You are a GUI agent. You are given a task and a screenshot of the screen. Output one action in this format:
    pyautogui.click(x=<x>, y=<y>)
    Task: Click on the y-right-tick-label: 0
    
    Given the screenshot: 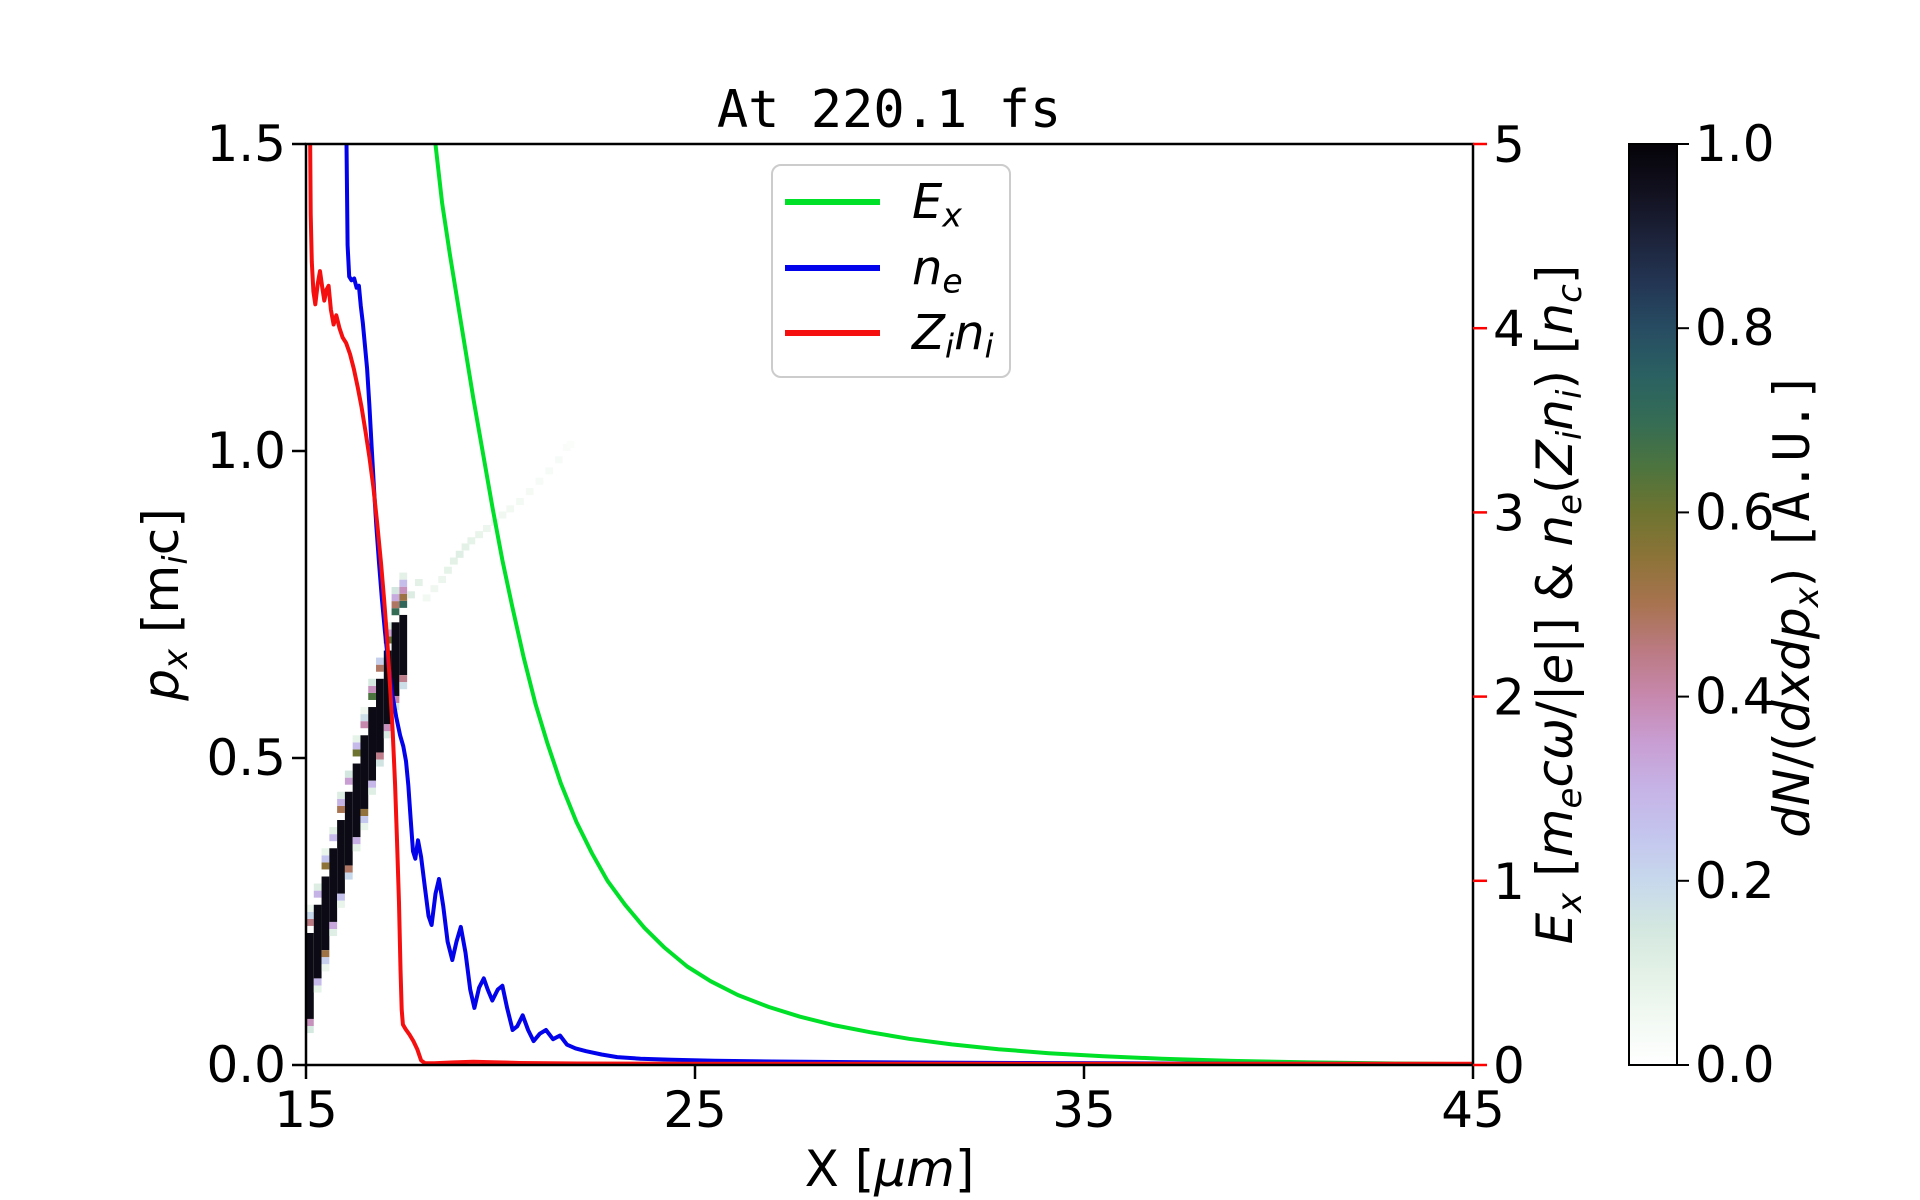 What is the action you would take?
    pyautogui.click(x=1509, y=1066)
    